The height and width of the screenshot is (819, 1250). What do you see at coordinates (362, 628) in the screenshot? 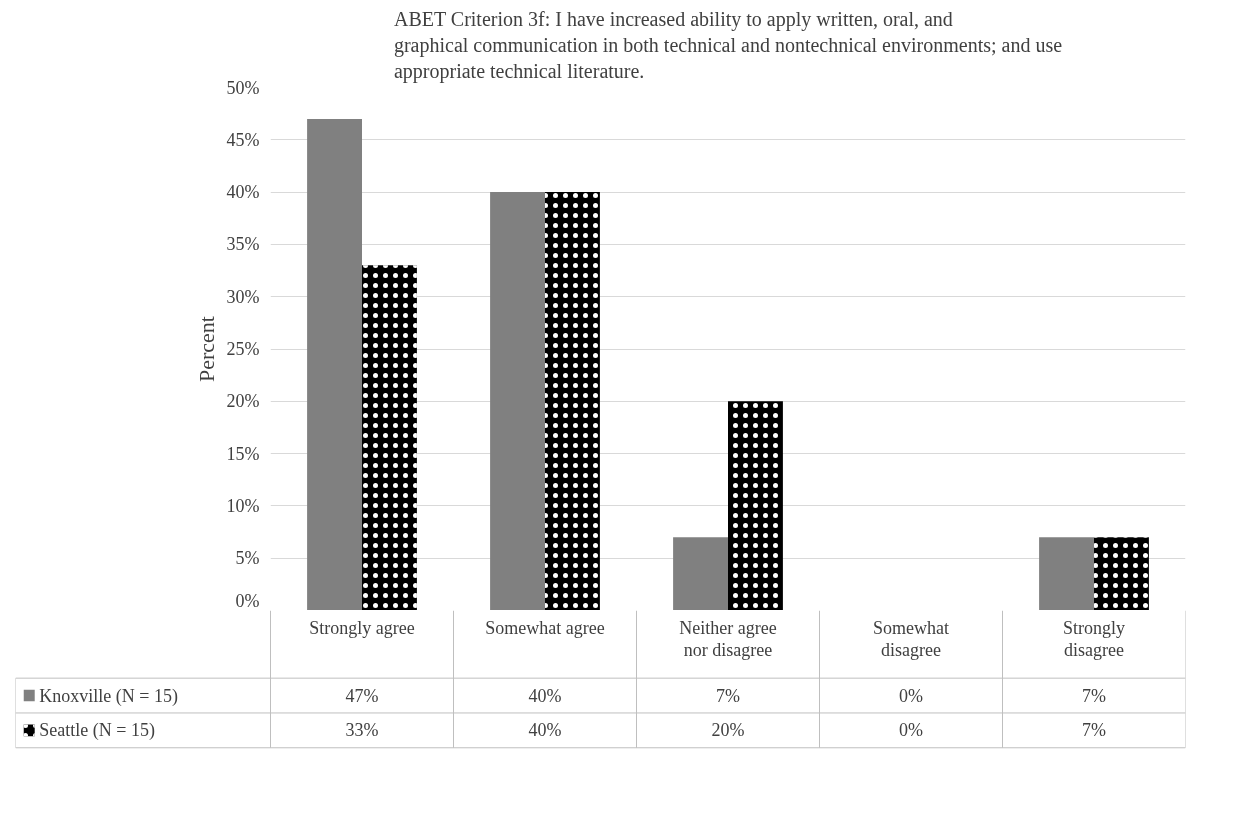
I see `x-tick-label: Strongly agree` at bounding box center [362, 628].